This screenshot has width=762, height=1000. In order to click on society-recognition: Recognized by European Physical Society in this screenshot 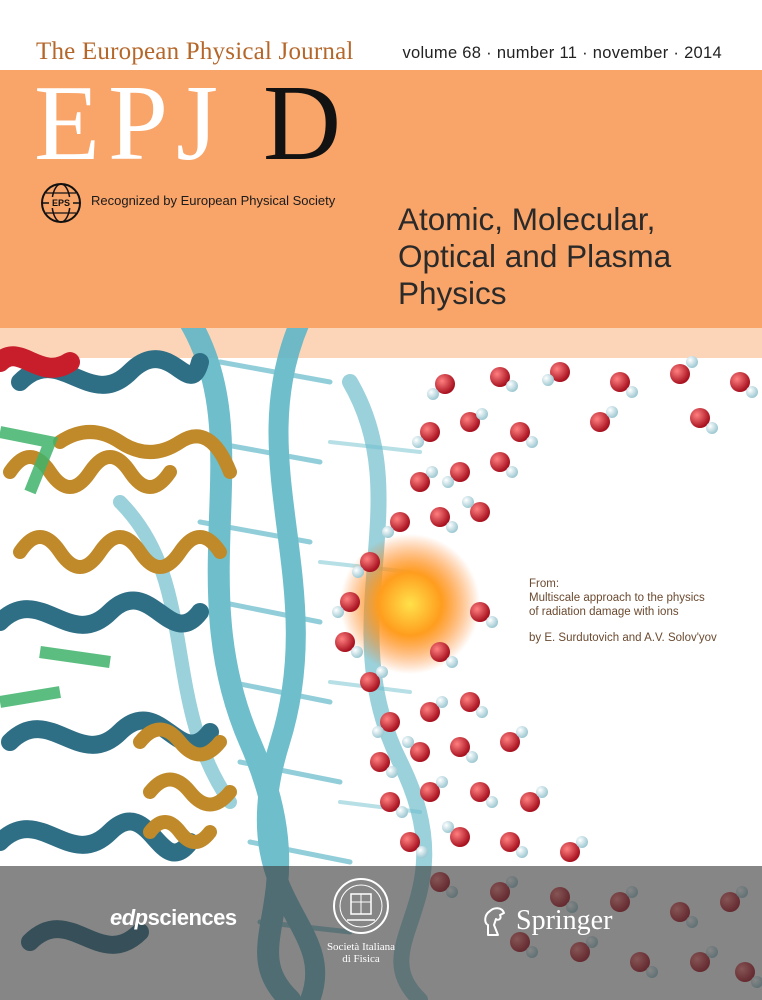, I will do `click(213, 200)`.